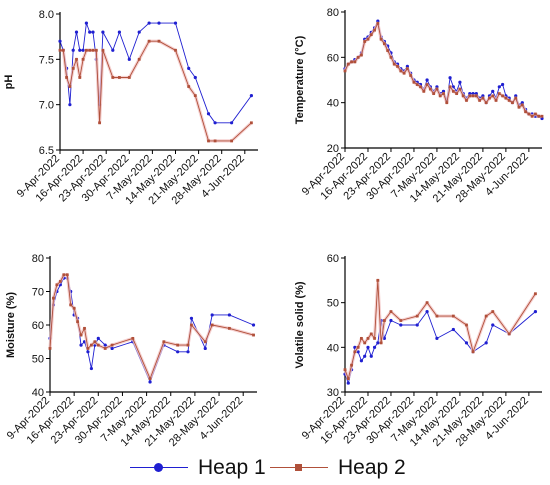 This screenshot has width=550, height=485. What do you see at coordinates (440, 347) in the screenshot?
I see `series-heap1` at bounding box center [440, 347].